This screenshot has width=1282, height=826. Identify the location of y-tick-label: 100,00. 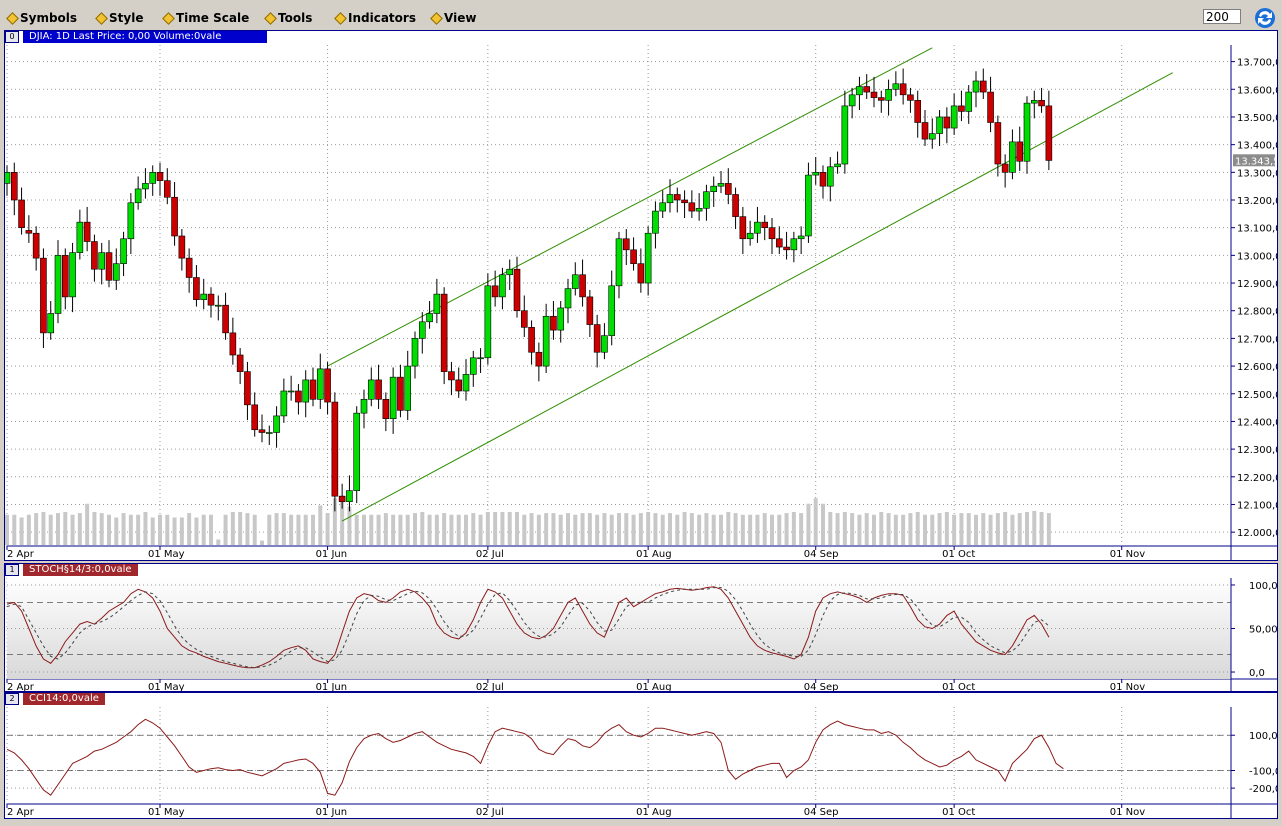
(1263, 736).